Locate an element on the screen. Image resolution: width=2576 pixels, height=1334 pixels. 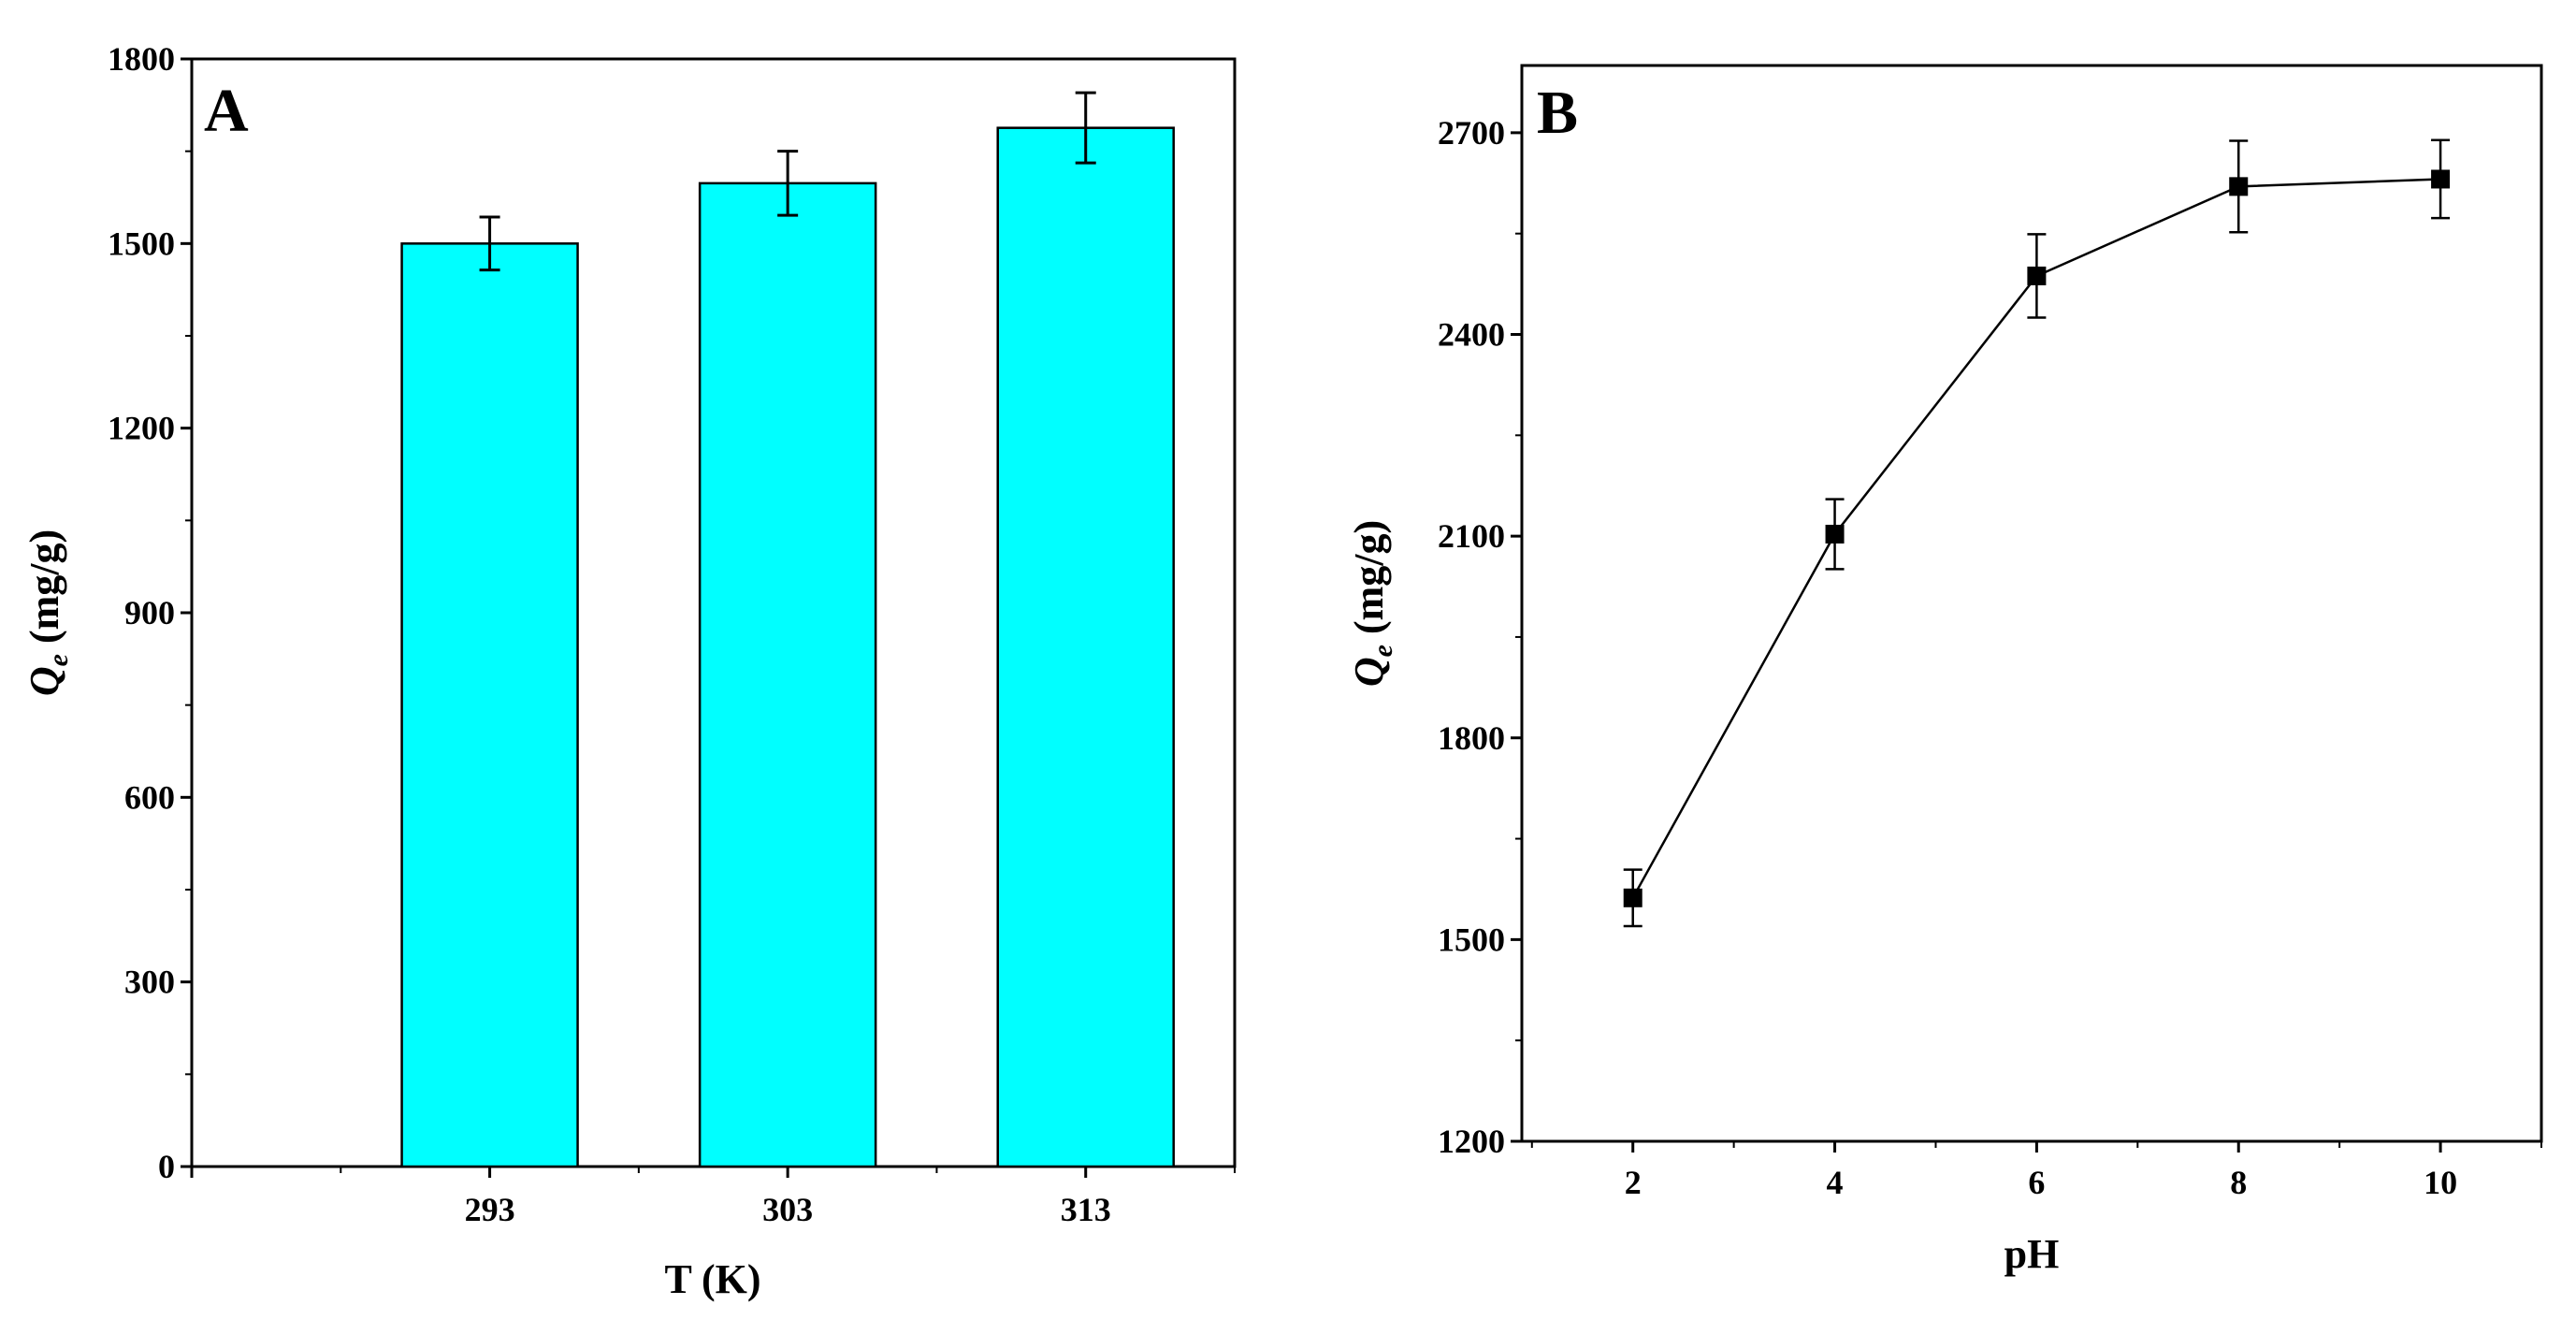
panel-b-y-tick-label: 2700 is located at coordinates (1471, 133).